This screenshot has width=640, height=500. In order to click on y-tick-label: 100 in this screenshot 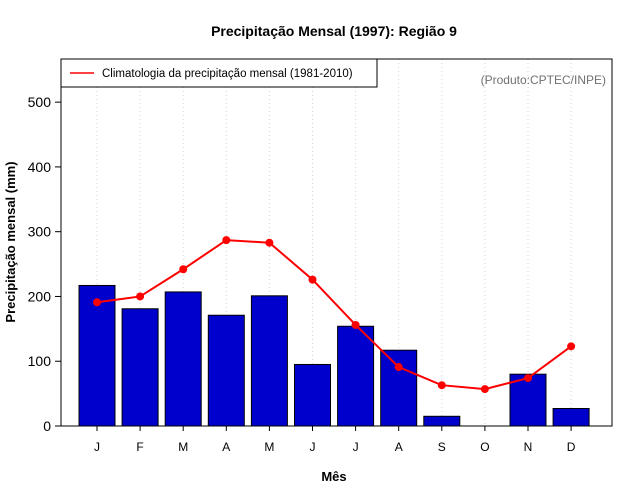, I will do `click(40, 361)`.